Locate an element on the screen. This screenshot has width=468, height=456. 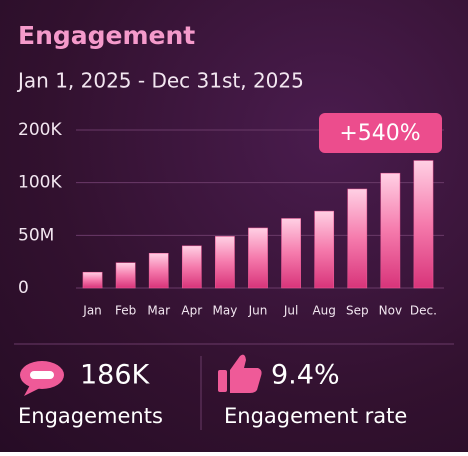
y-tick-label: 50M is located at coordinates (36, 235).